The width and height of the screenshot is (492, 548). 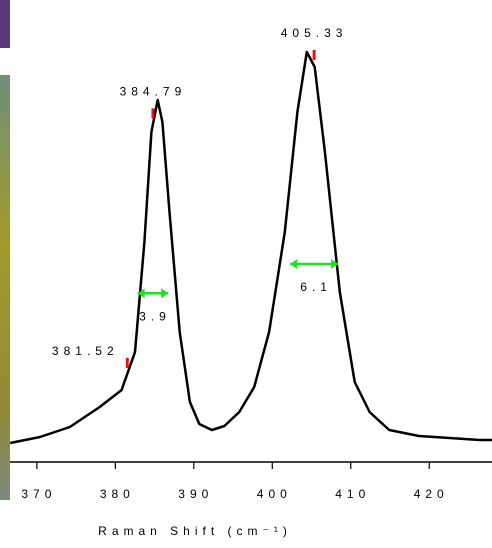 I want to click on peak-label: 384.79, so click(x=153, y=92).